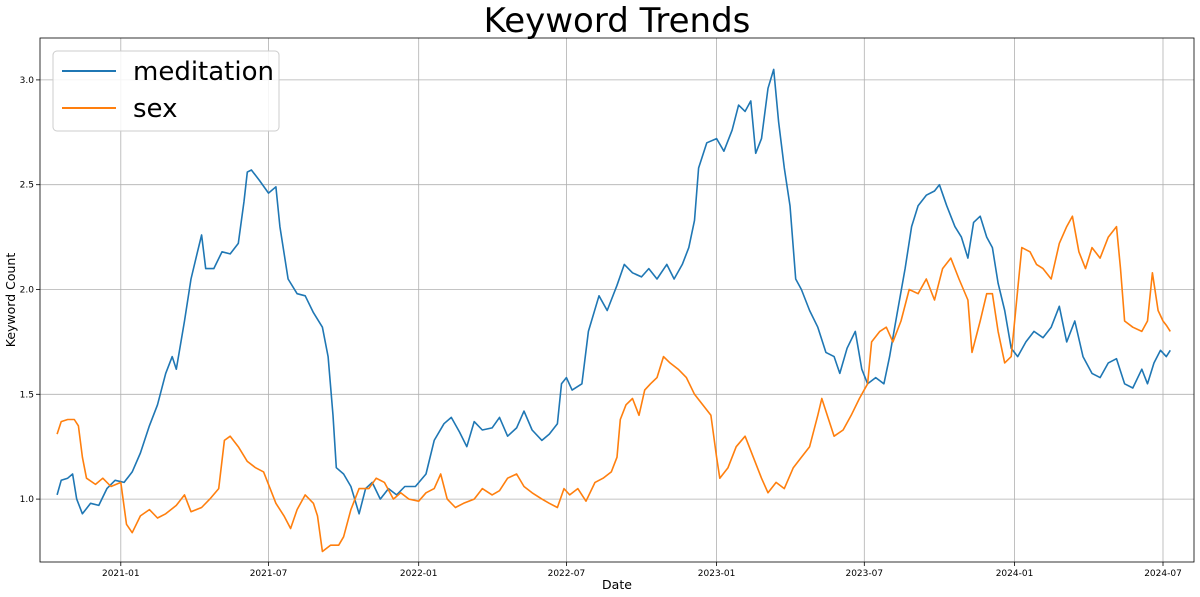  I want to click on x-tick-label: 2023-07, so click(864, 574).